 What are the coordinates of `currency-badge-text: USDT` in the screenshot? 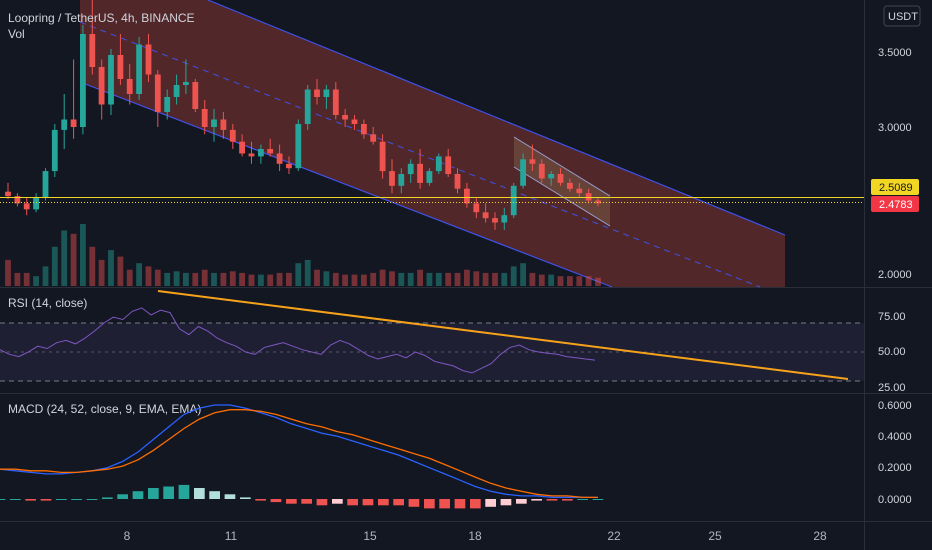 It's located at (903, 17).